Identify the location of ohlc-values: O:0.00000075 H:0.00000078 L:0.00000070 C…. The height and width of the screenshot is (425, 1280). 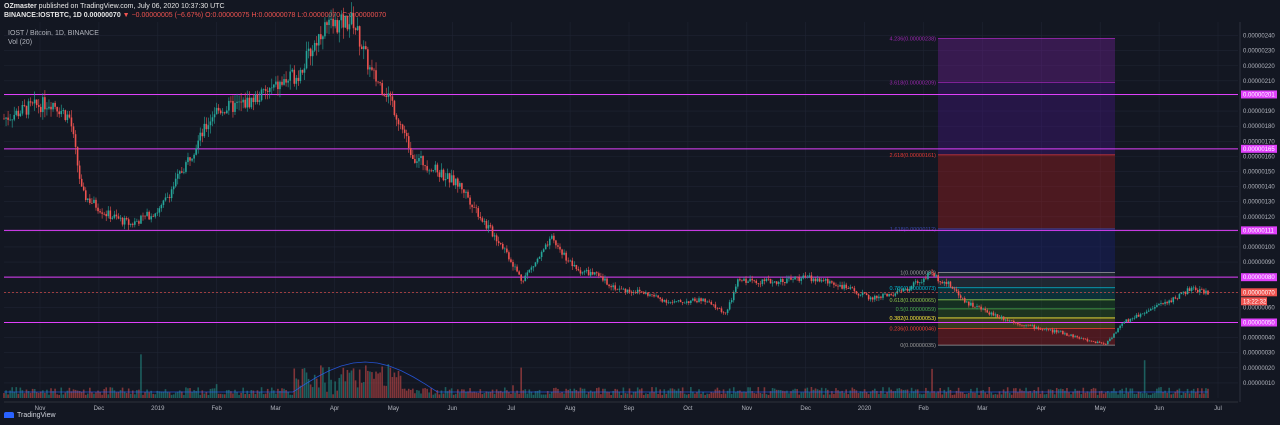
(296, 15).